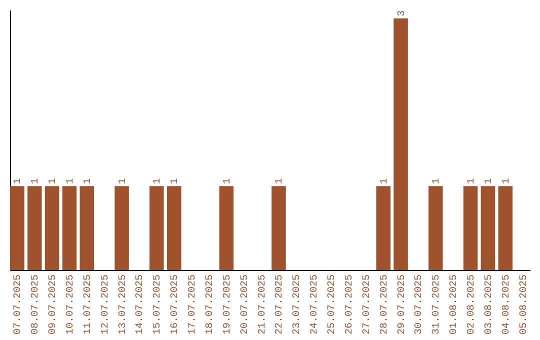 This screenshot has width=540, height=340. I want to click on x-tick-label: 08.07.2025, so click(36, 304).